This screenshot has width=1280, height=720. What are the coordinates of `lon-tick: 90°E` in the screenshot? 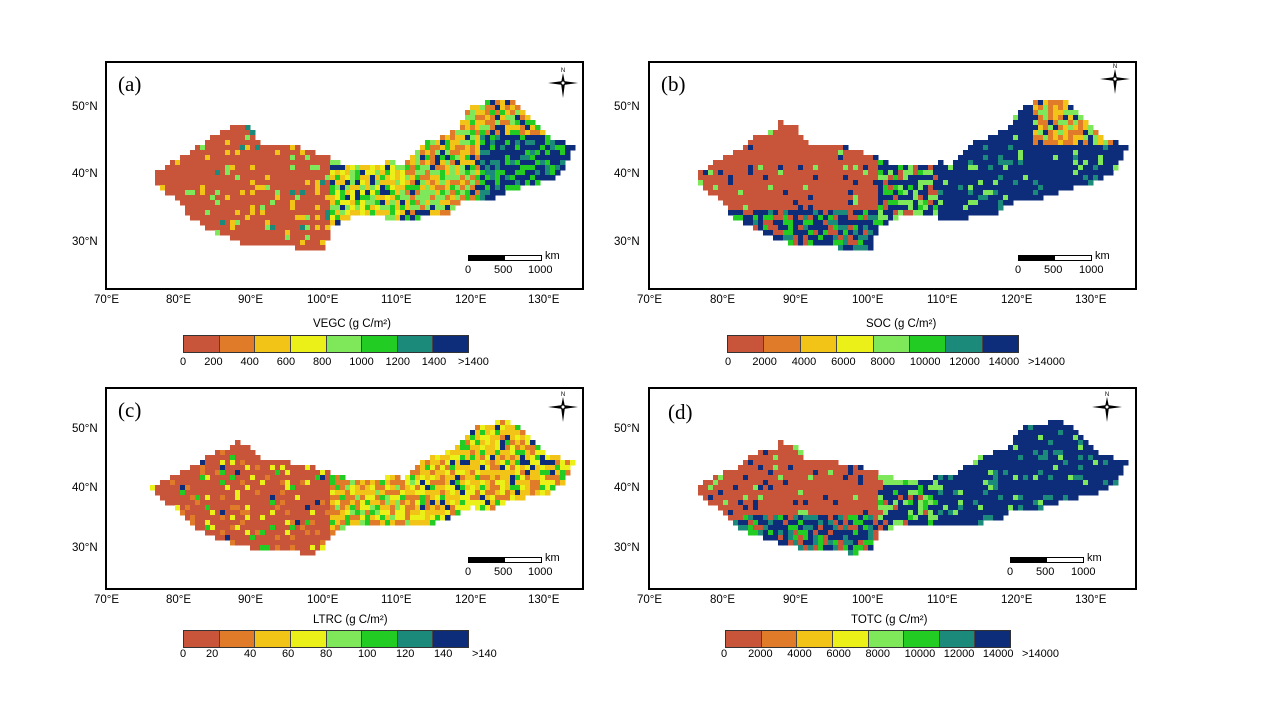 It's located at (796, 600).